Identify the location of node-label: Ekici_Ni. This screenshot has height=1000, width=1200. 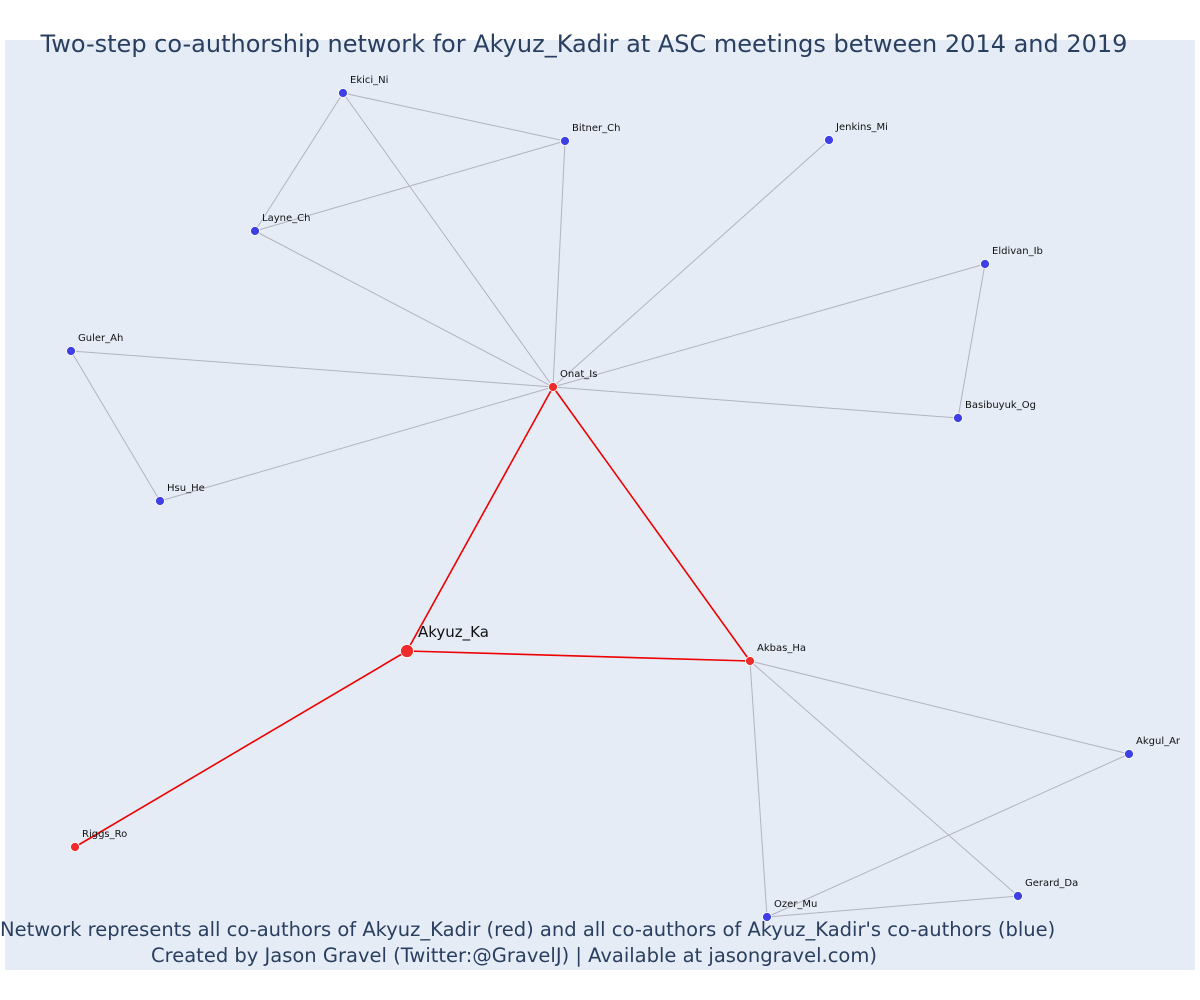
(369, 80).